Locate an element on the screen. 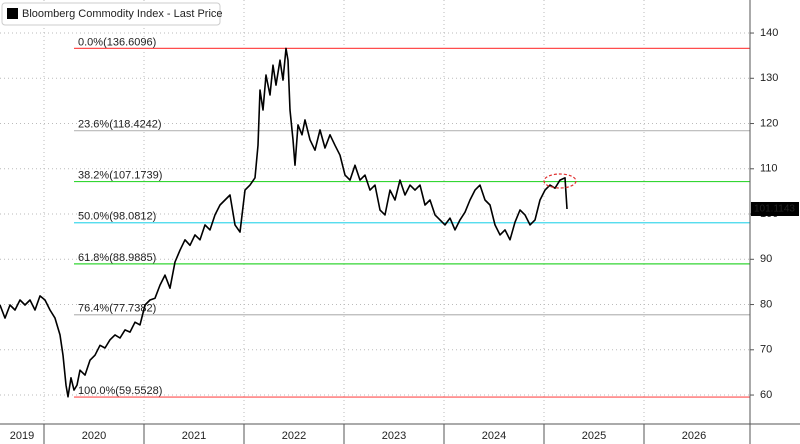  y-tick-label: 130 is located at coordinates (769, 78).